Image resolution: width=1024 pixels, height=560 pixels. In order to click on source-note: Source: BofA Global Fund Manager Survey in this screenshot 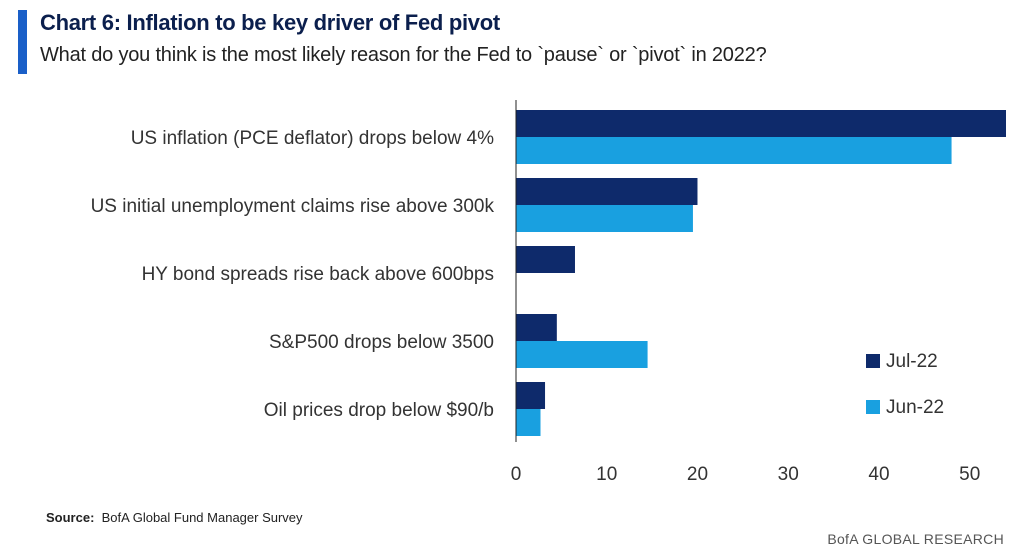, I will do `click(174, 517)`.